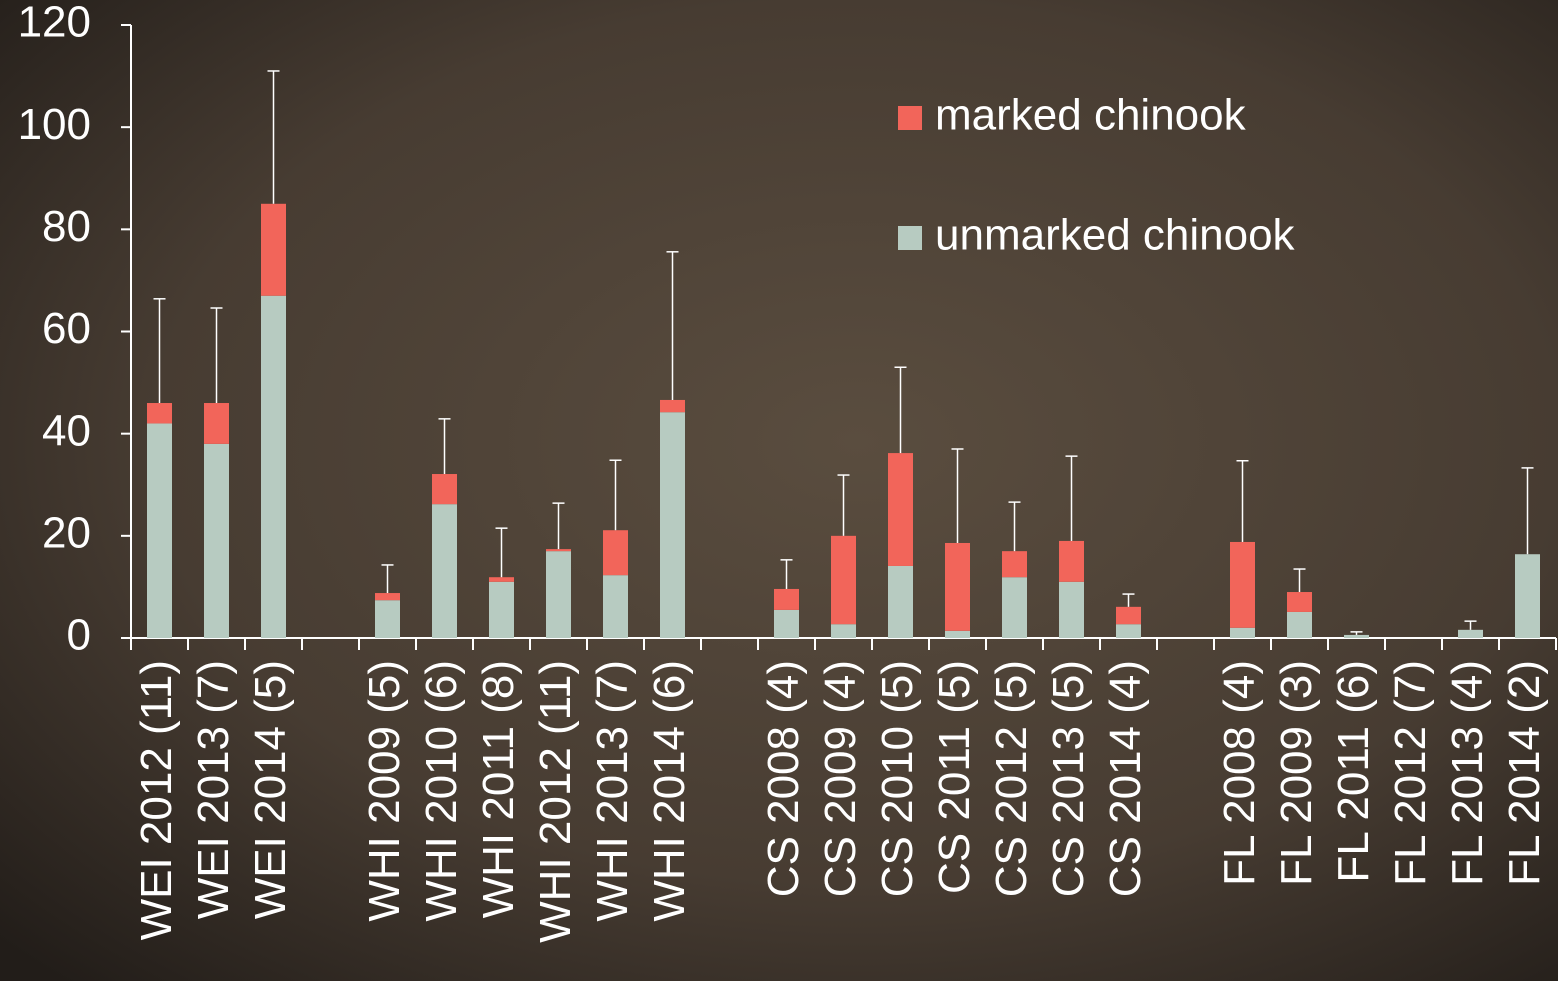 The image size is (1558, 981). I want to click on x-tick-label: WEI 2013 (7), so click(213, 789).